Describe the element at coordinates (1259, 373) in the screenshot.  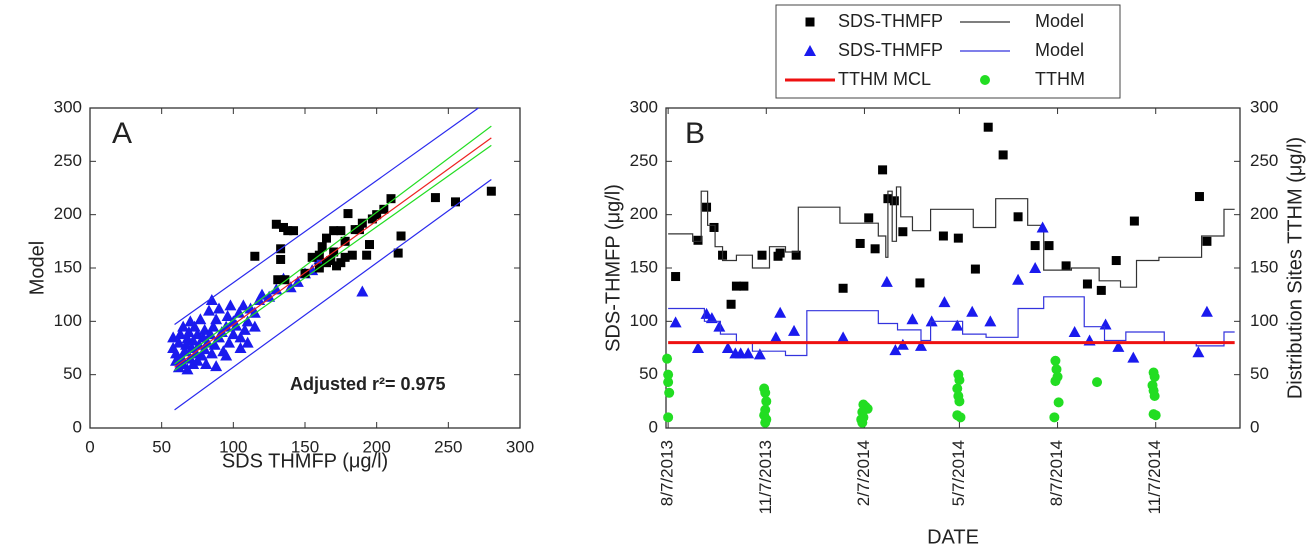
I see `y2-tick-label: 50` at that location.